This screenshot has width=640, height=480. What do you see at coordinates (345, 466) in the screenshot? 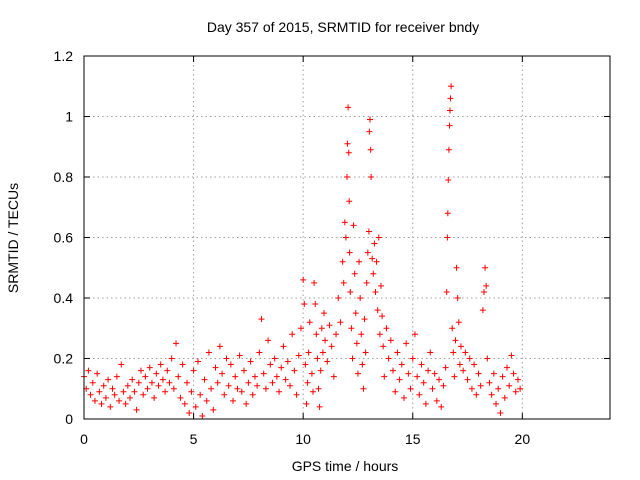
I see `x-axis-label: GPS time / hours` at bounding box center [345, 466].